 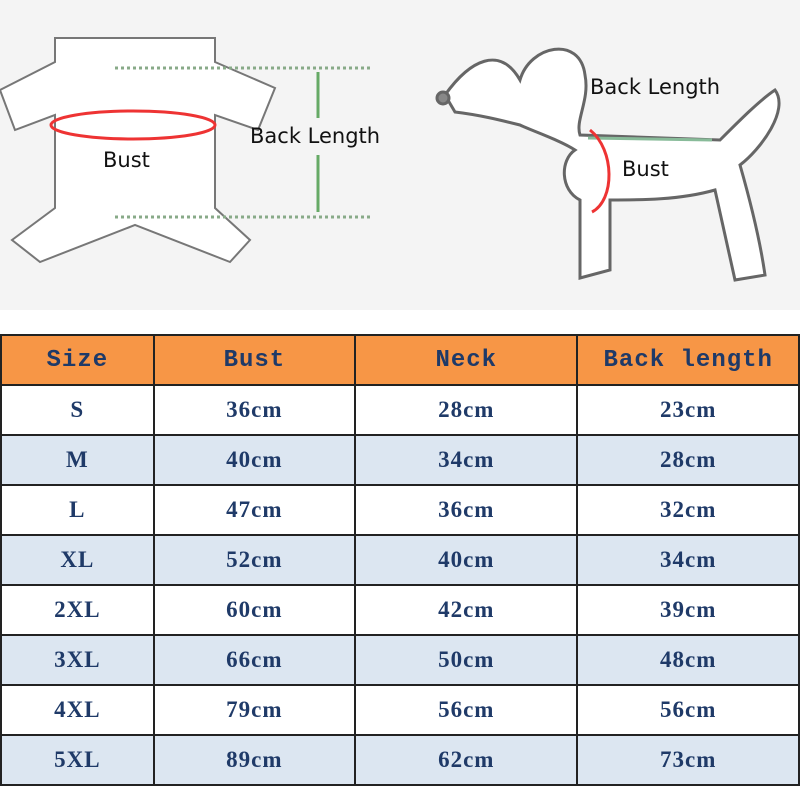 What do you see at coordinates (77, 660) in the screenshot?
I see `cell-size: 3XL` at bounding box center [77, 660].